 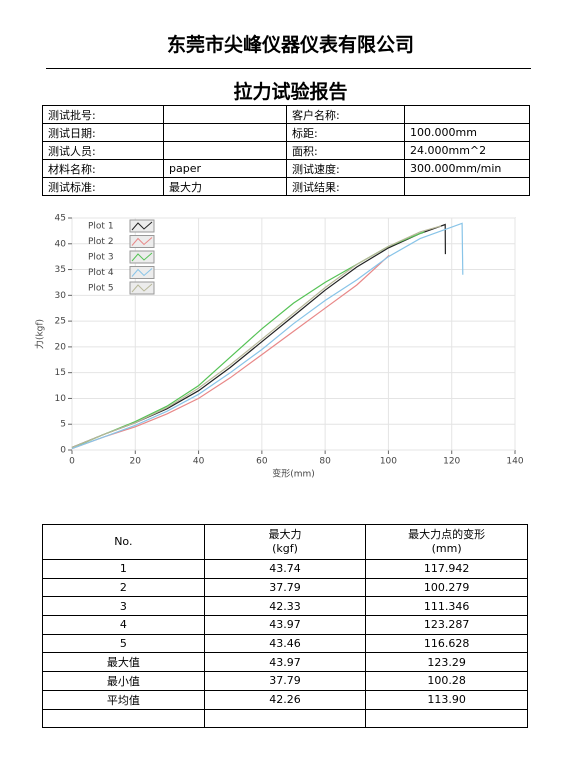 I want to click on info-cell: 面积:, so click(x=345, y=150).